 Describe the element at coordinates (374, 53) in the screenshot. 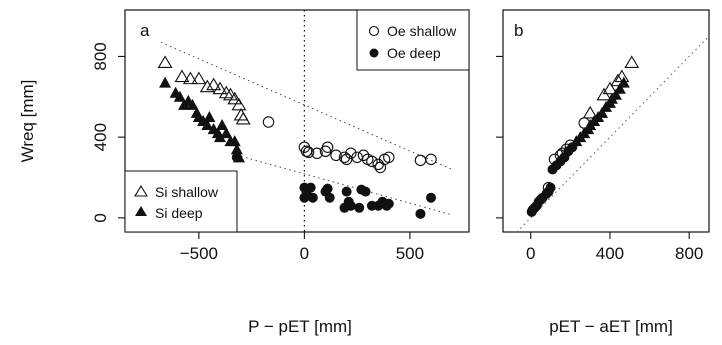

I see `legend-oe-deep-marker` at that location.